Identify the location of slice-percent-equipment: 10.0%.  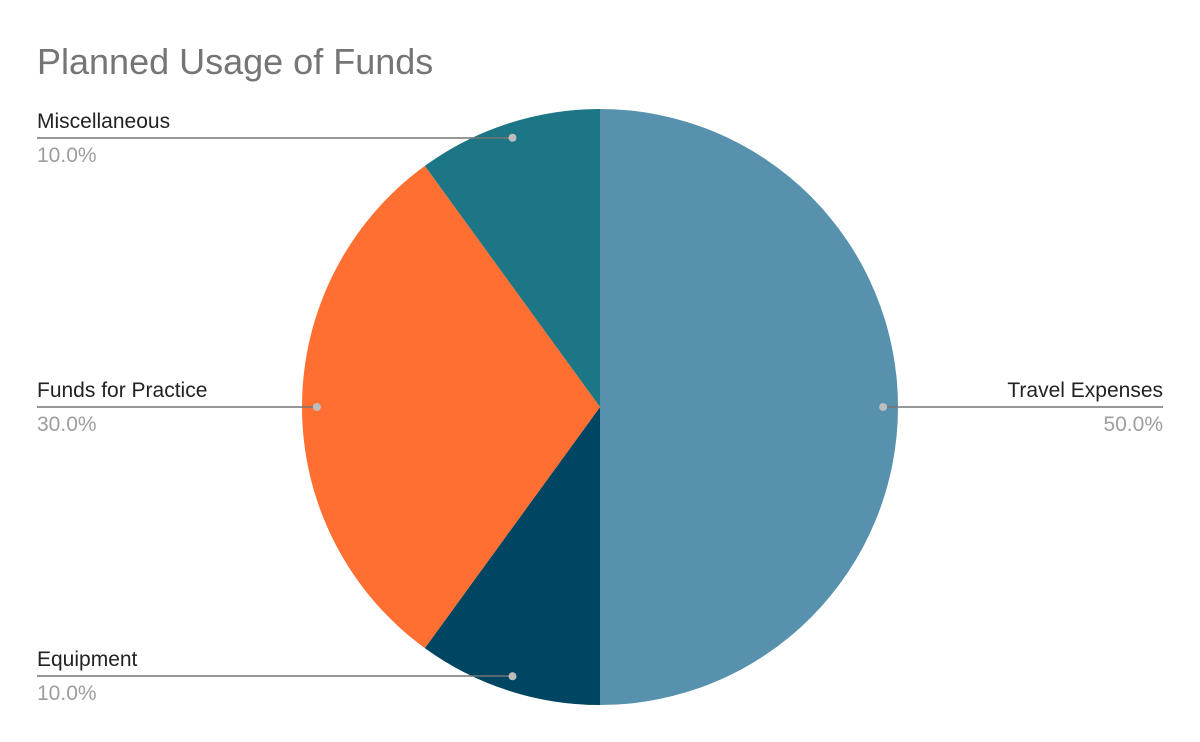
(67, 693).